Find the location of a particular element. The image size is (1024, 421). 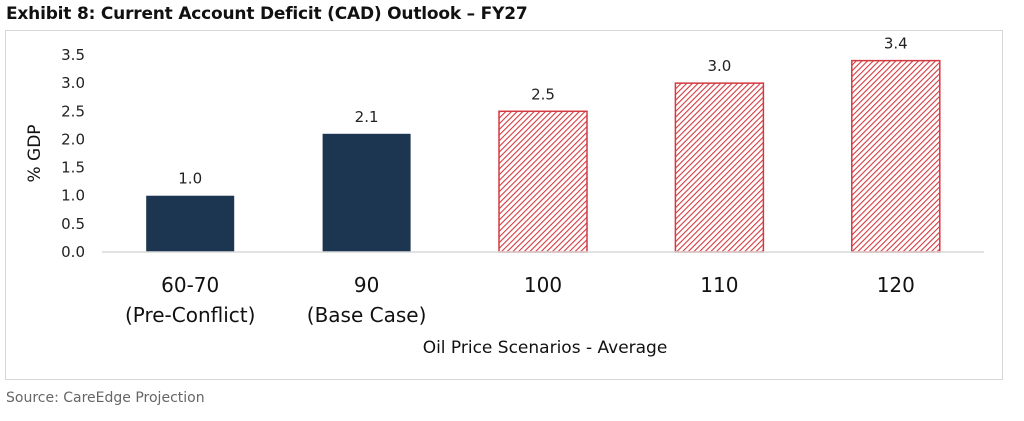

y-tick-label: 1.0 is located at coordinates (73, 196).